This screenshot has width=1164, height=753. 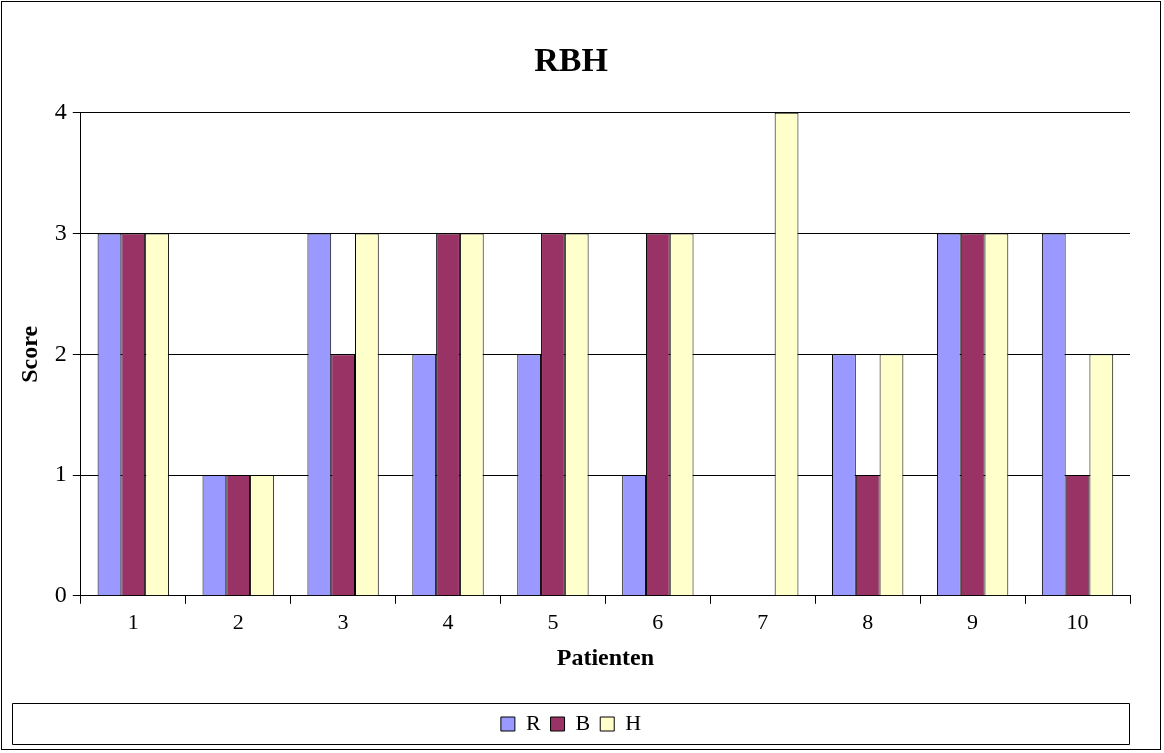 What do you see at coordinates (605, 656) in the screenshot?
I see `x-axis-title: Patienten` at bounding box center [605, 656].